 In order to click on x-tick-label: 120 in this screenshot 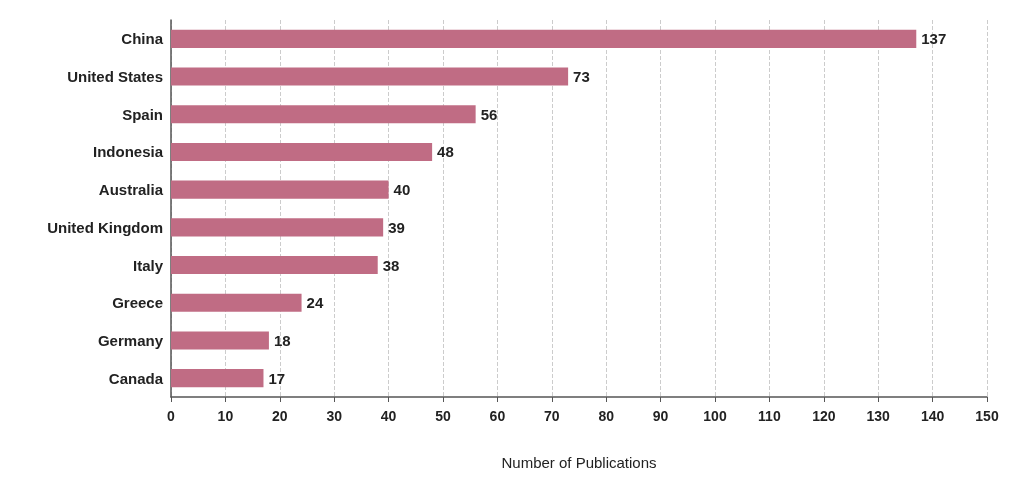, I will do `click(824, 416)`.